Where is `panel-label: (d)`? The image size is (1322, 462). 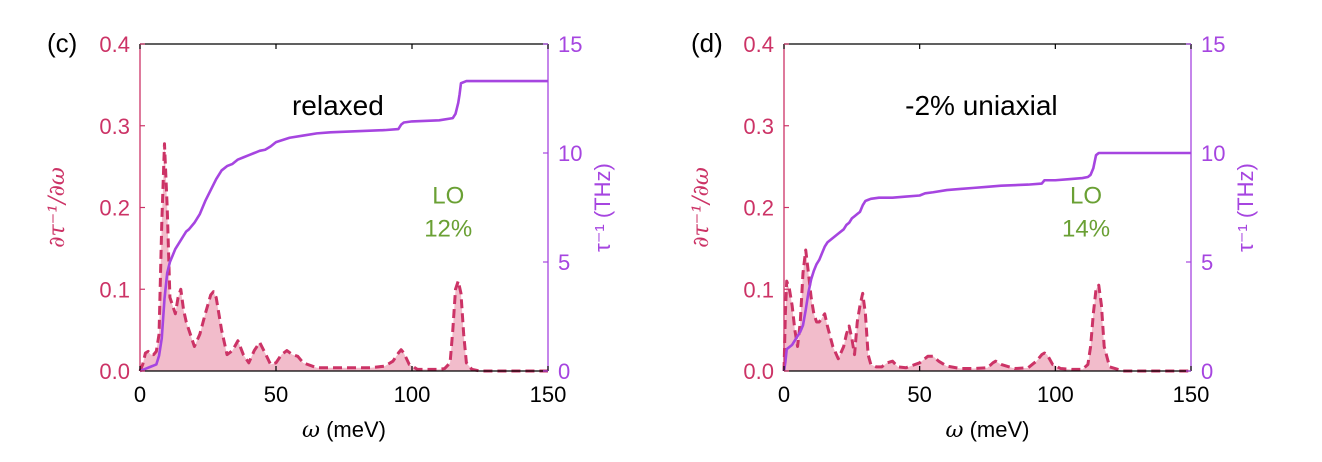
panel-label: (d) is located at coordinates (707, 43).